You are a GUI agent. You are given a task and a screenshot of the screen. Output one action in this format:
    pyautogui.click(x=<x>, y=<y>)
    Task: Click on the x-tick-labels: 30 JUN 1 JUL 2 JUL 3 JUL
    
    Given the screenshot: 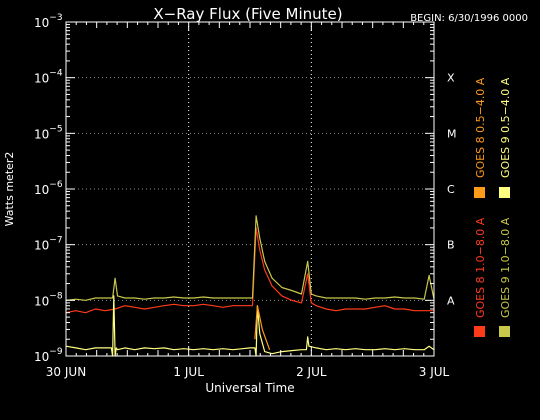 What is the action you would take?
    pyautogui.click(x=248, y=372)
    